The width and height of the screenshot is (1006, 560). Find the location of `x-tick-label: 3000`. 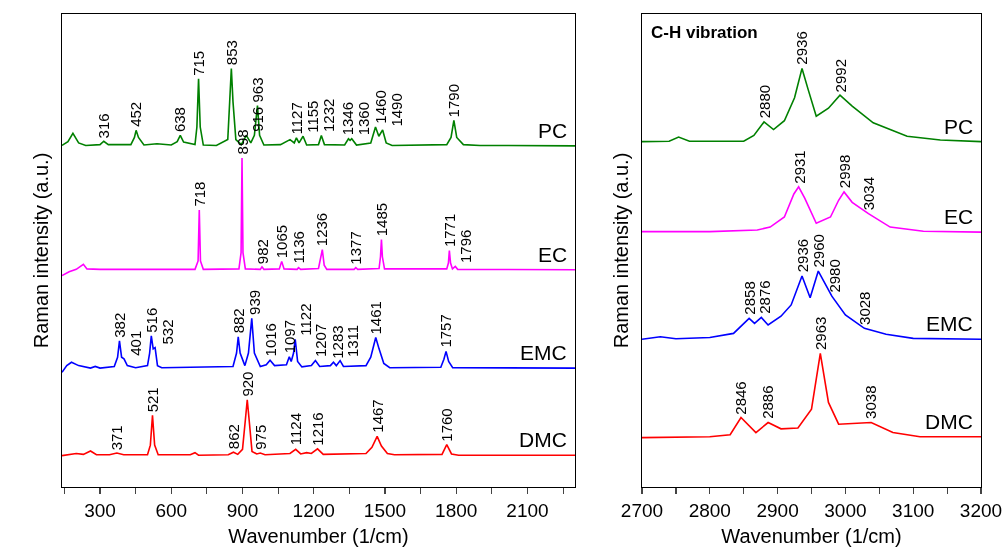

x-tick-label: 3000 is located at coordinates (845, 511).